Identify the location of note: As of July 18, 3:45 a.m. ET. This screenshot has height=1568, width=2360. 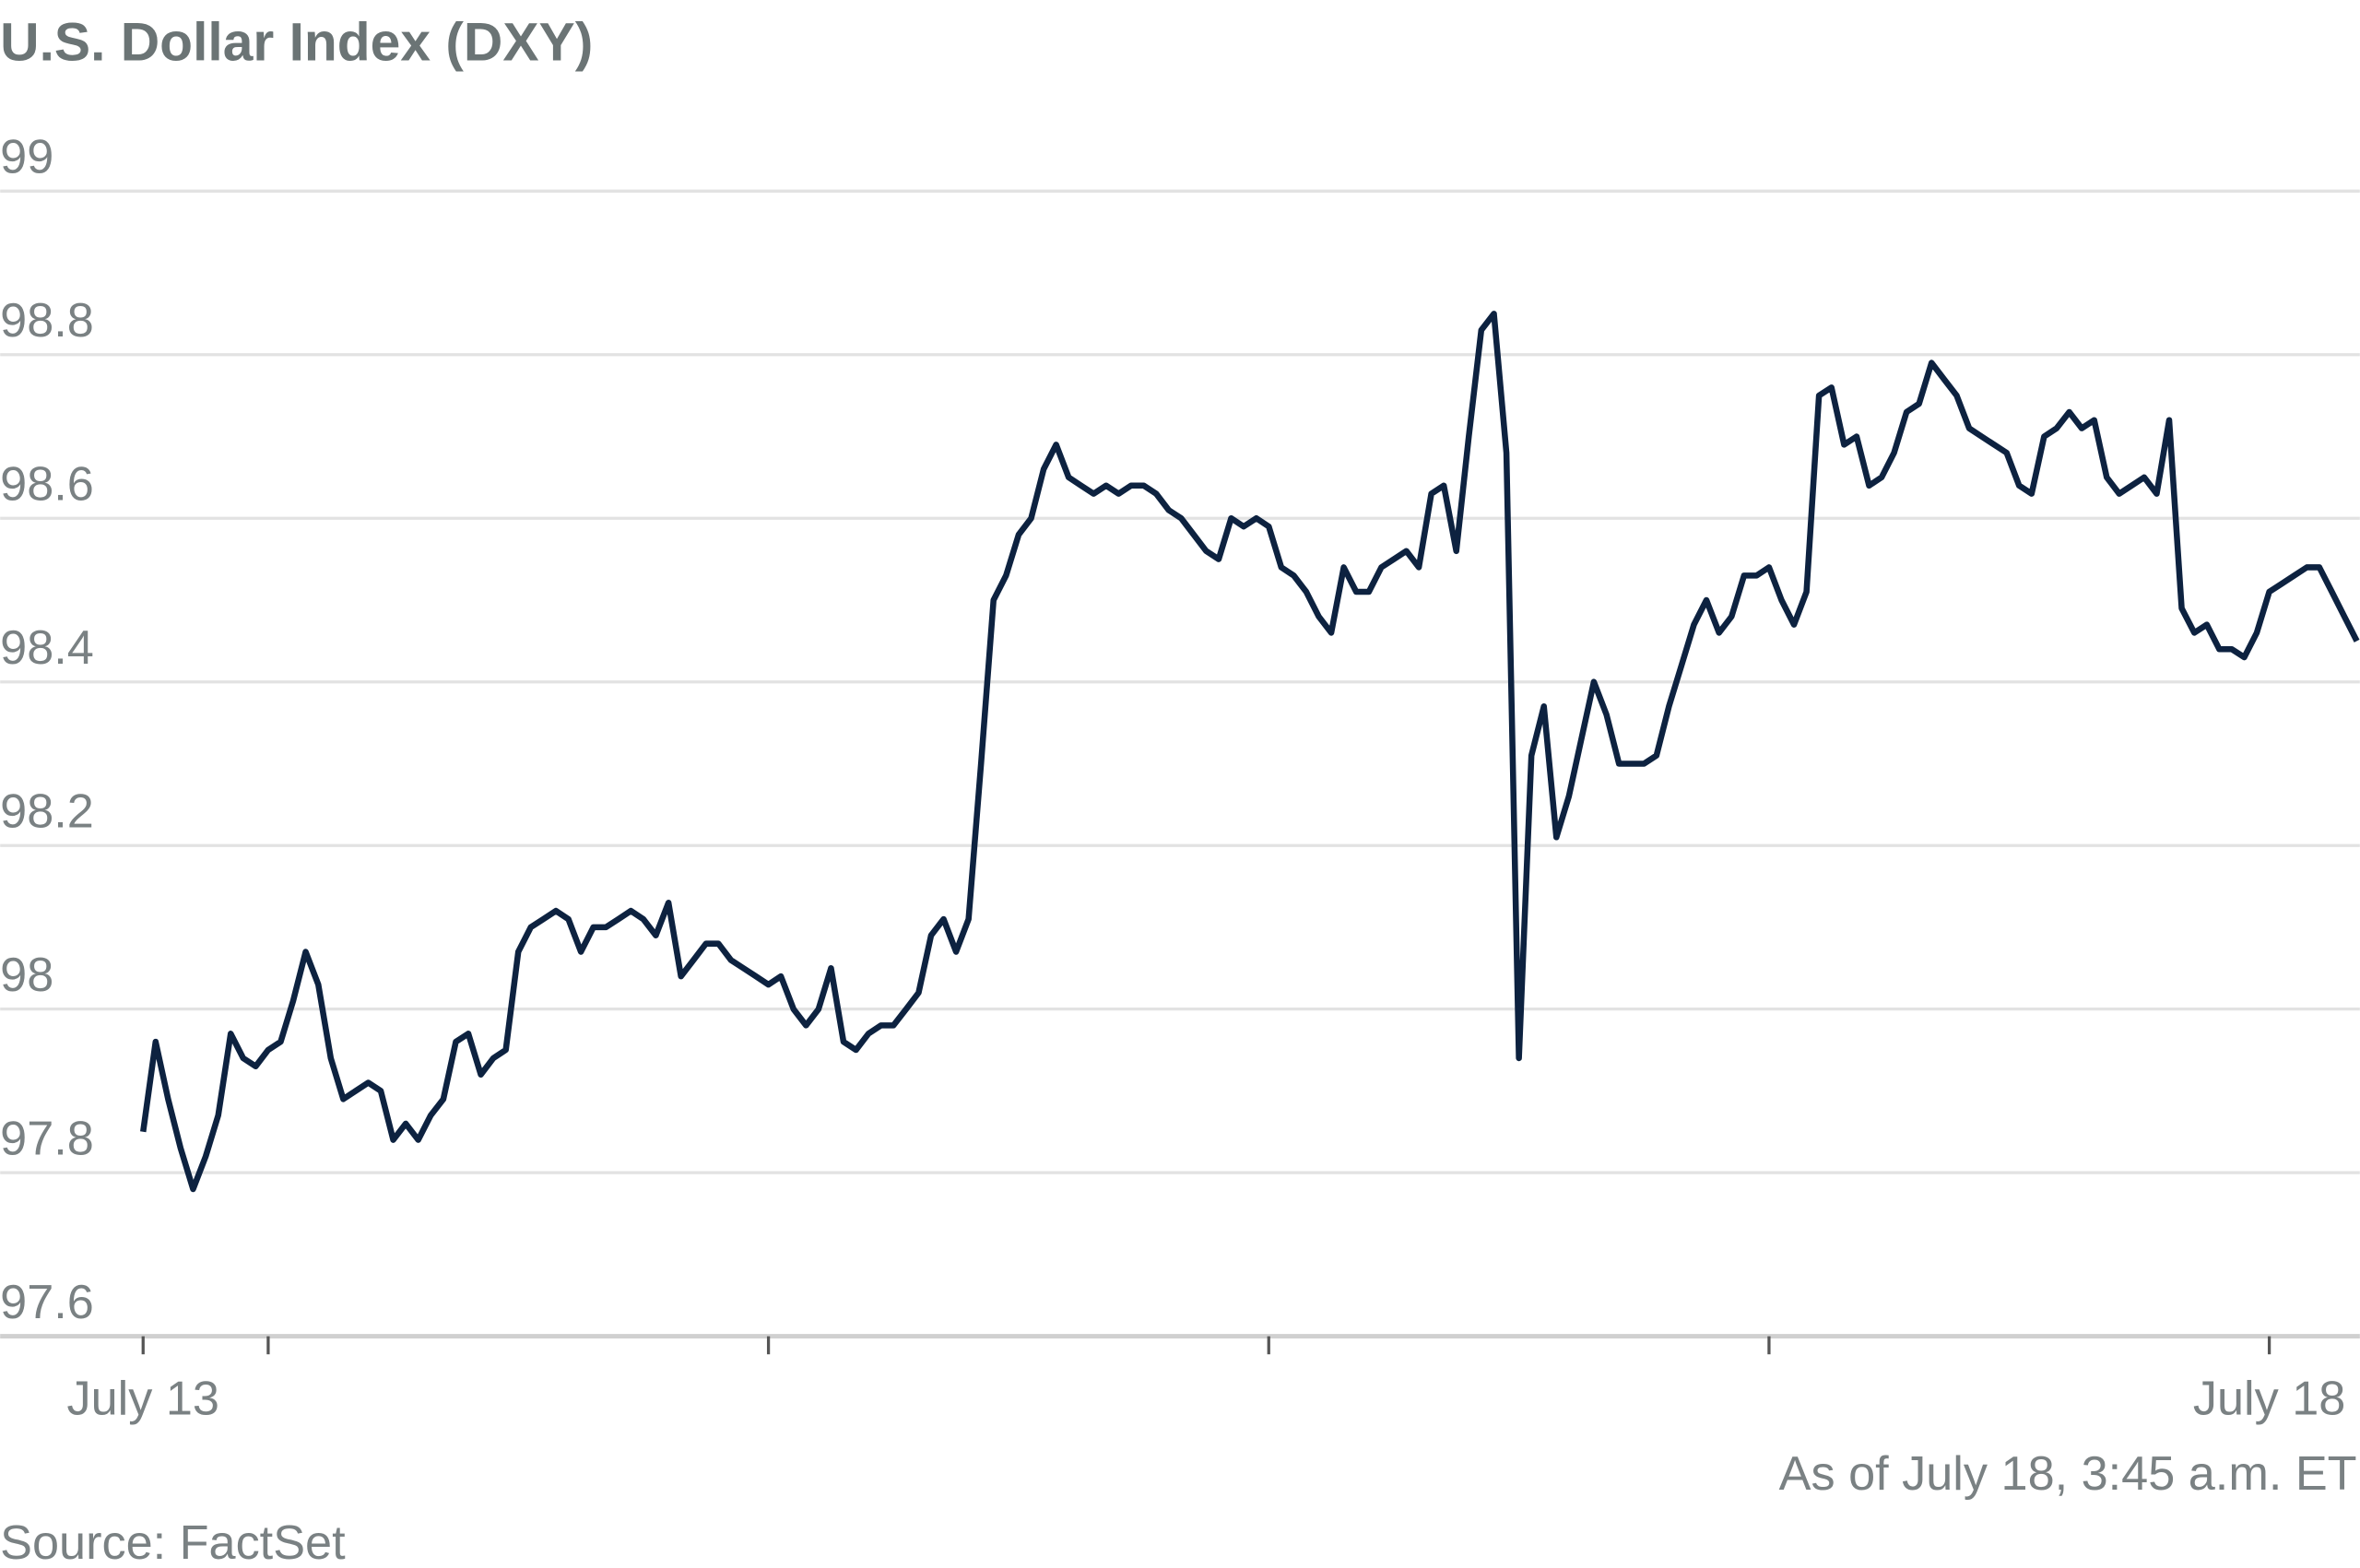
(2068, 1474).